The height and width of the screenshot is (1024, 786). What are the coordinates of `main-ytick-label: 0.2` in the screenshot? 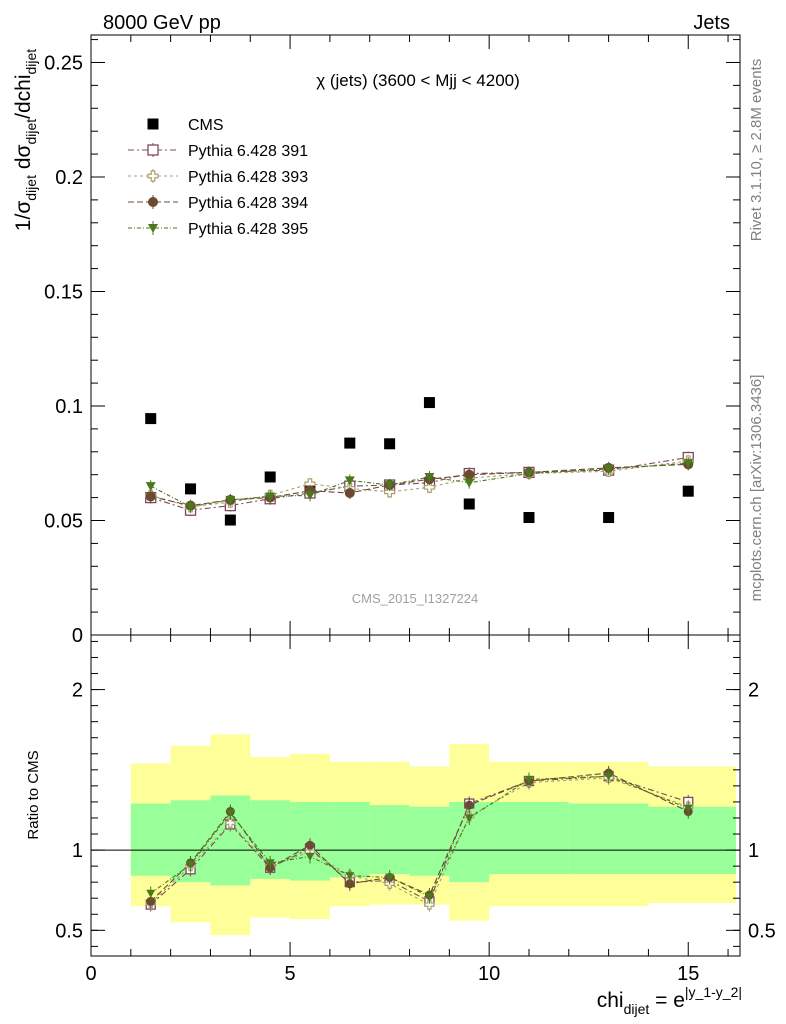 It's located at (69, 178).